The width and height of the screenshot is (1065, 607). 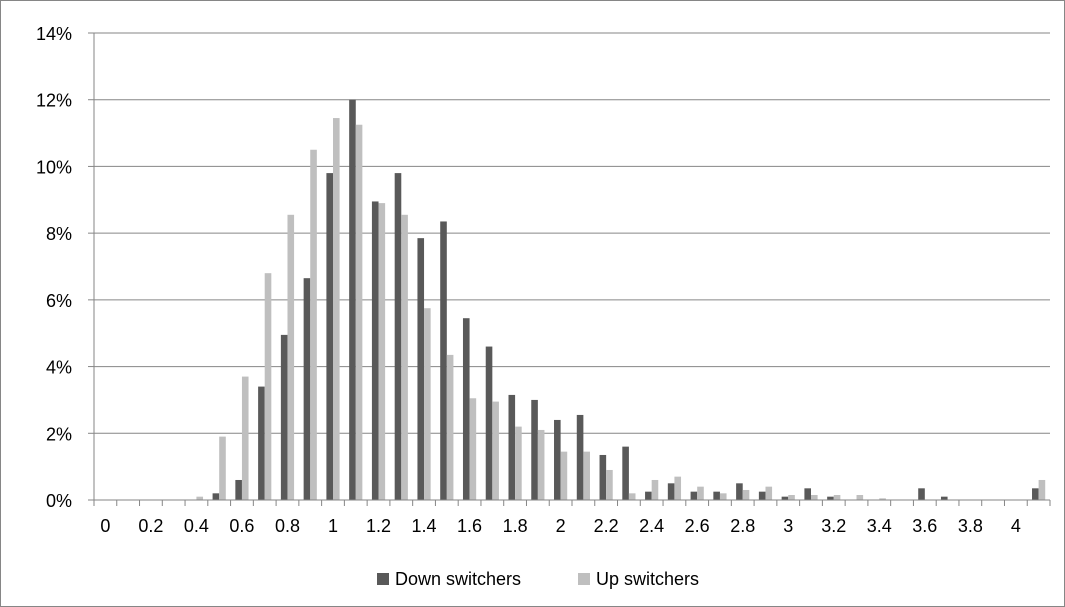 What do you see at coordinates (378, 526) in the screenshot?
I see `x-tick-label: 1.2` at bounding box center [378, 526].